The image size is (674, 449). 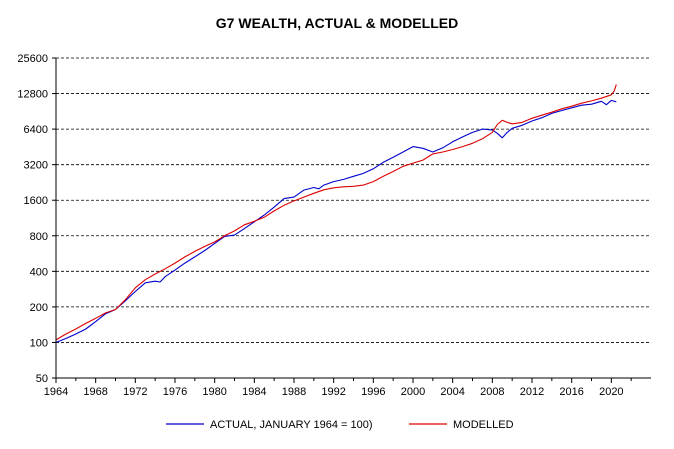 I want to click on y-tick-label: 200, so click(x=39, y=308).